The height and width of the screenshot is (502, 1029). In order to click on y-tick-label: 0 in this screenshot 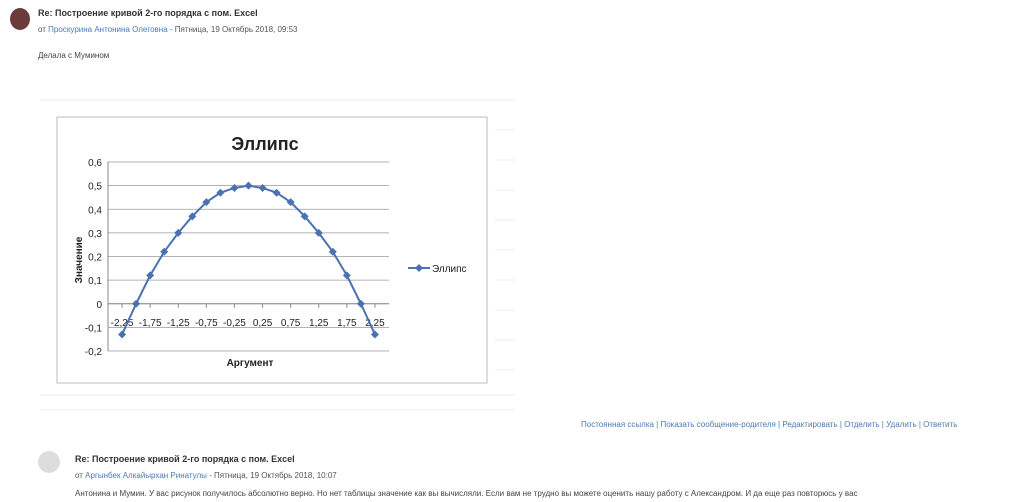, I will do `click(99, 305)`.